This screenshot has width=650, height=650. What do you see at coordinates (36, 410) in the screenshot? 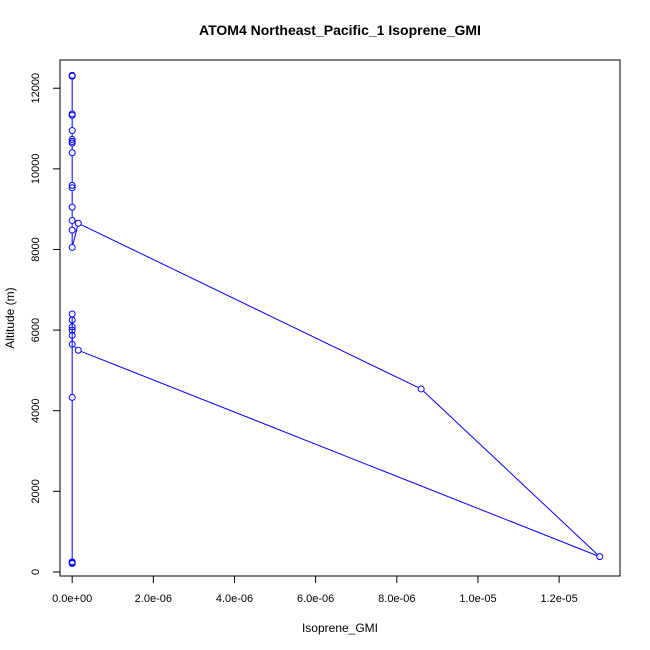
I see `y-tick-label: 4000` at bounding box center [36, 410].